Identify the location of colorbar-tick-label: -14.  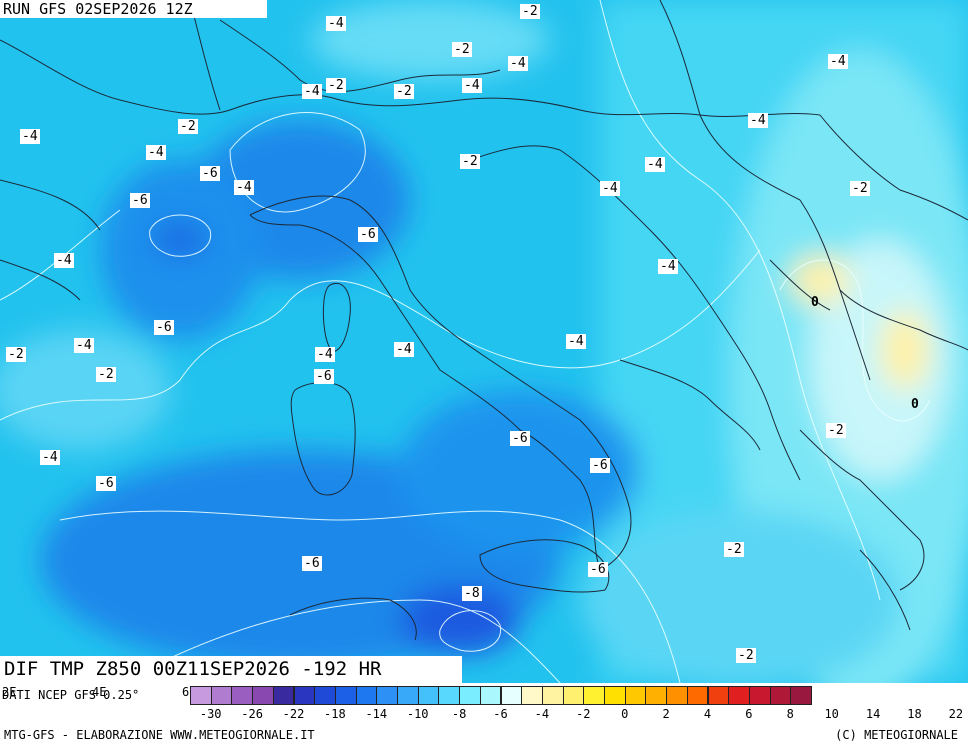
(376, 714).